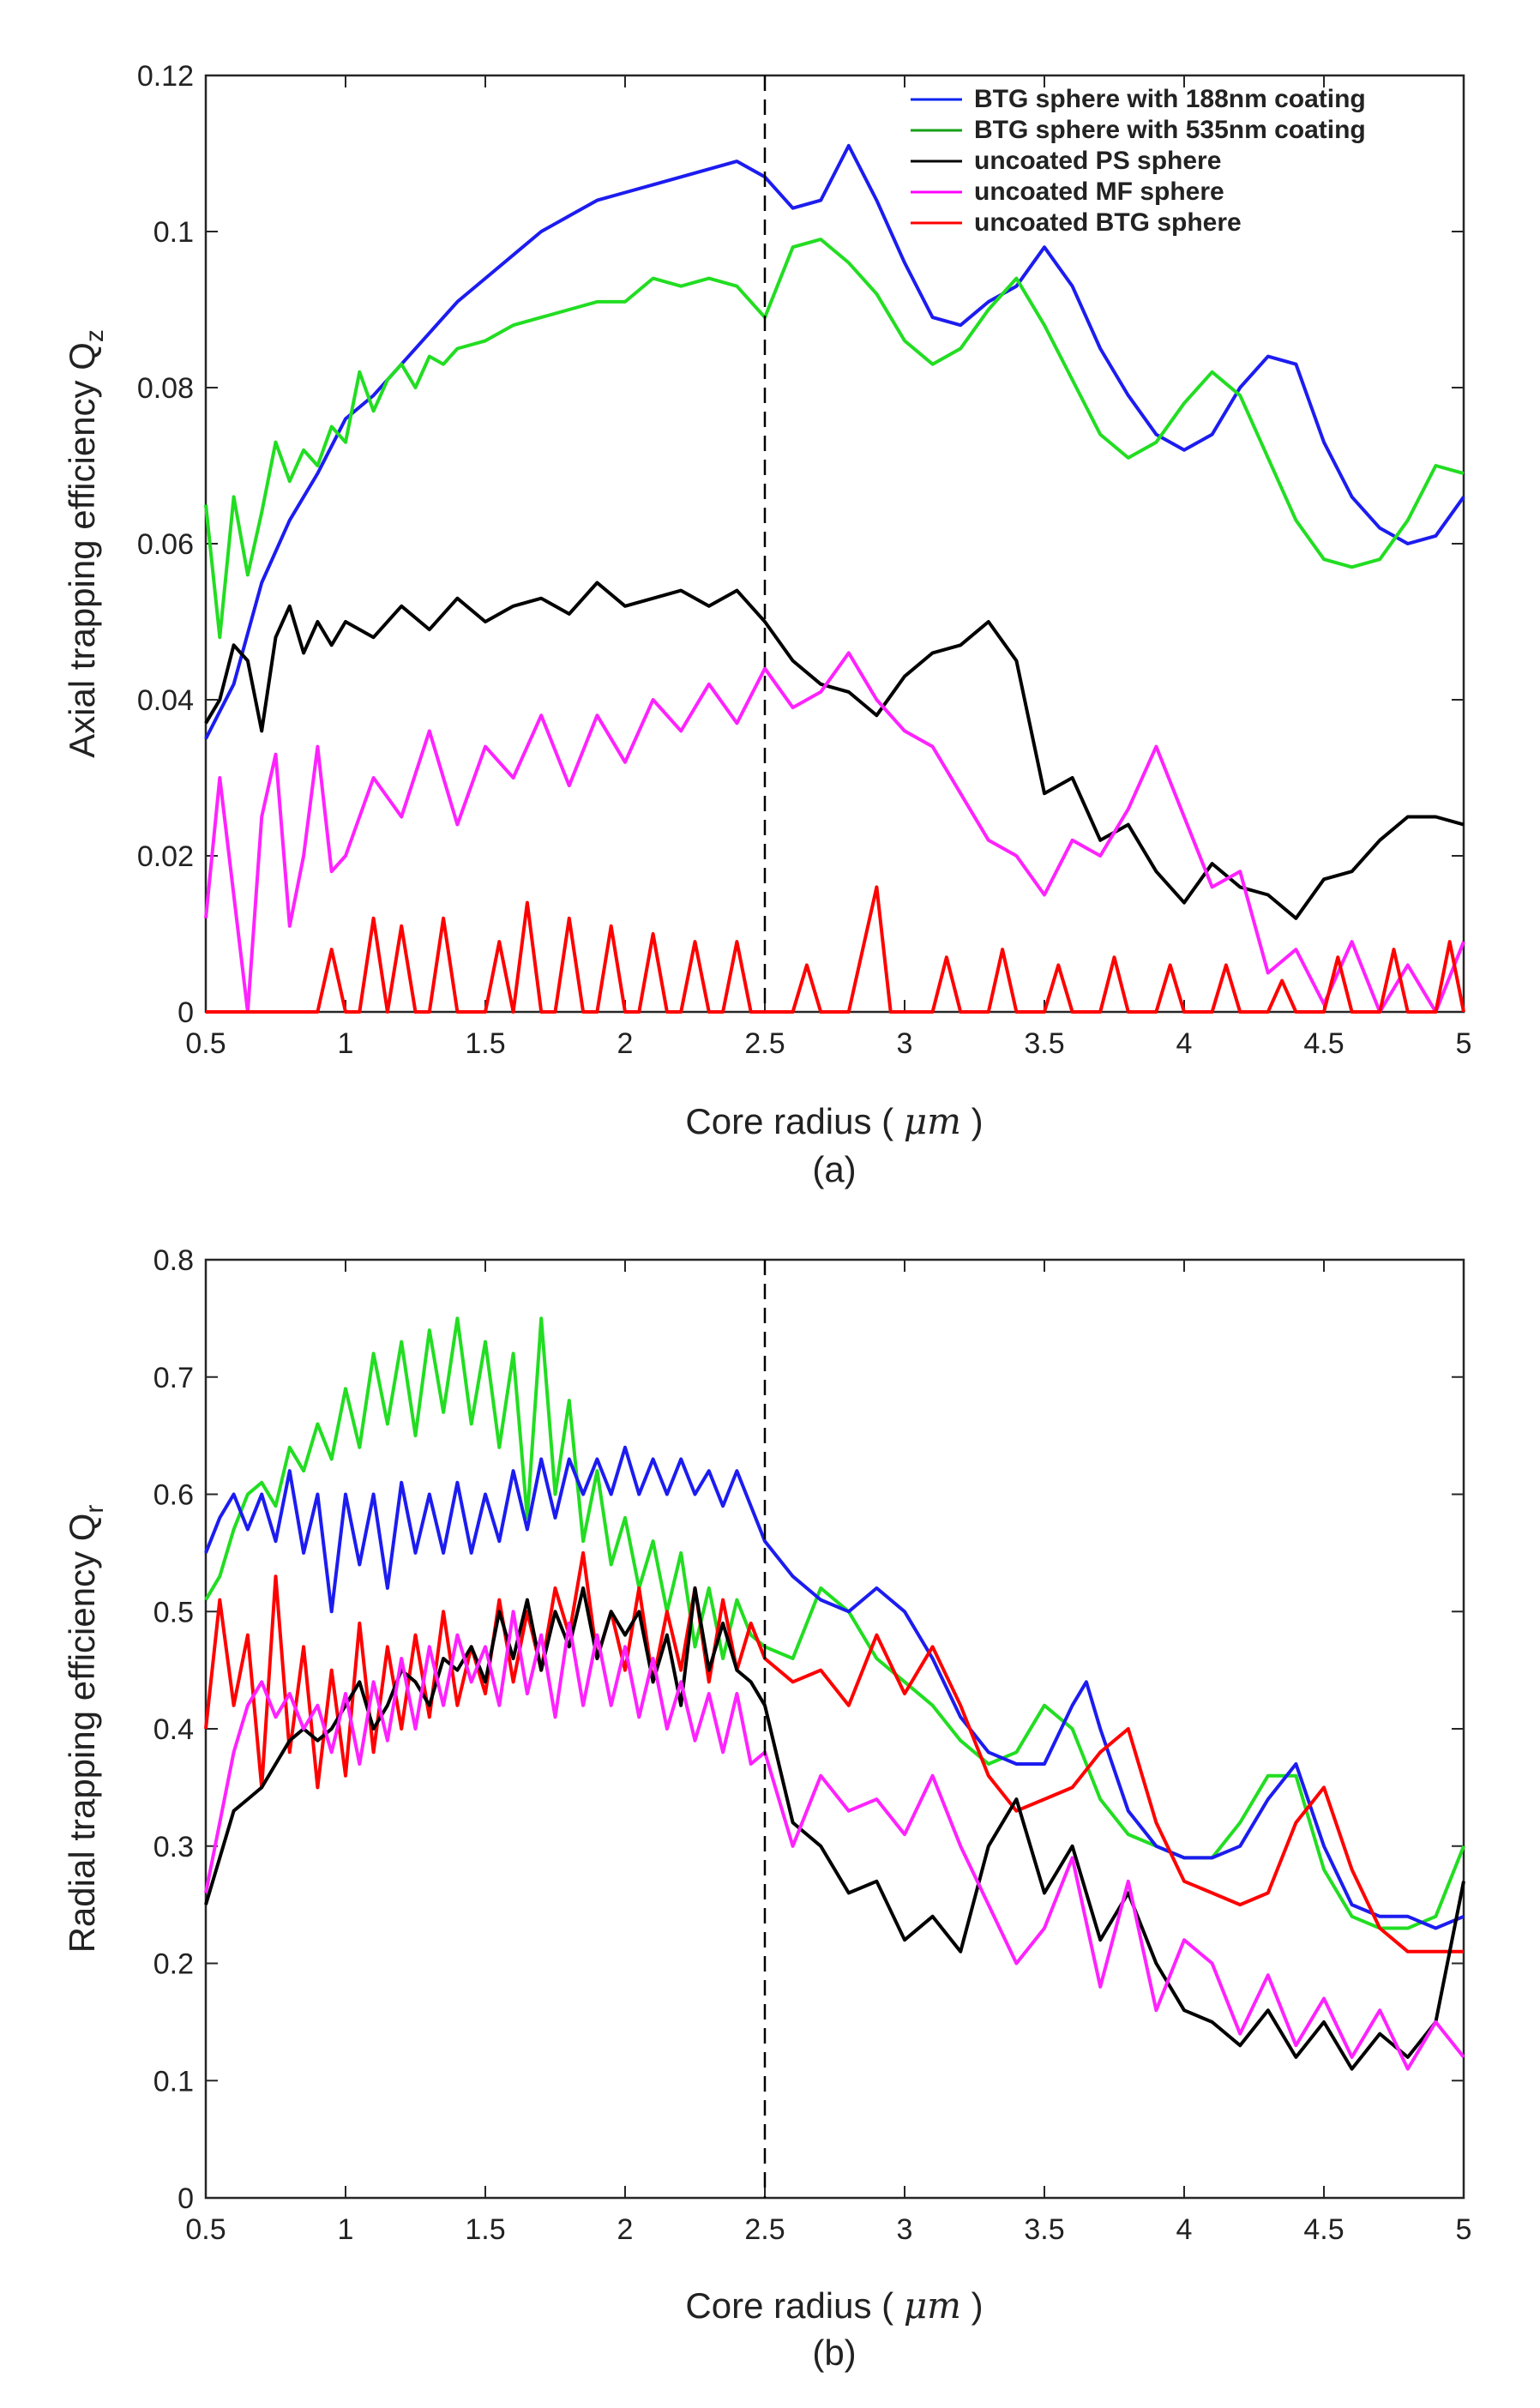  I want to click on y-axis-label-b: Radial trapping efficiency Qr, so click(85, 1729).